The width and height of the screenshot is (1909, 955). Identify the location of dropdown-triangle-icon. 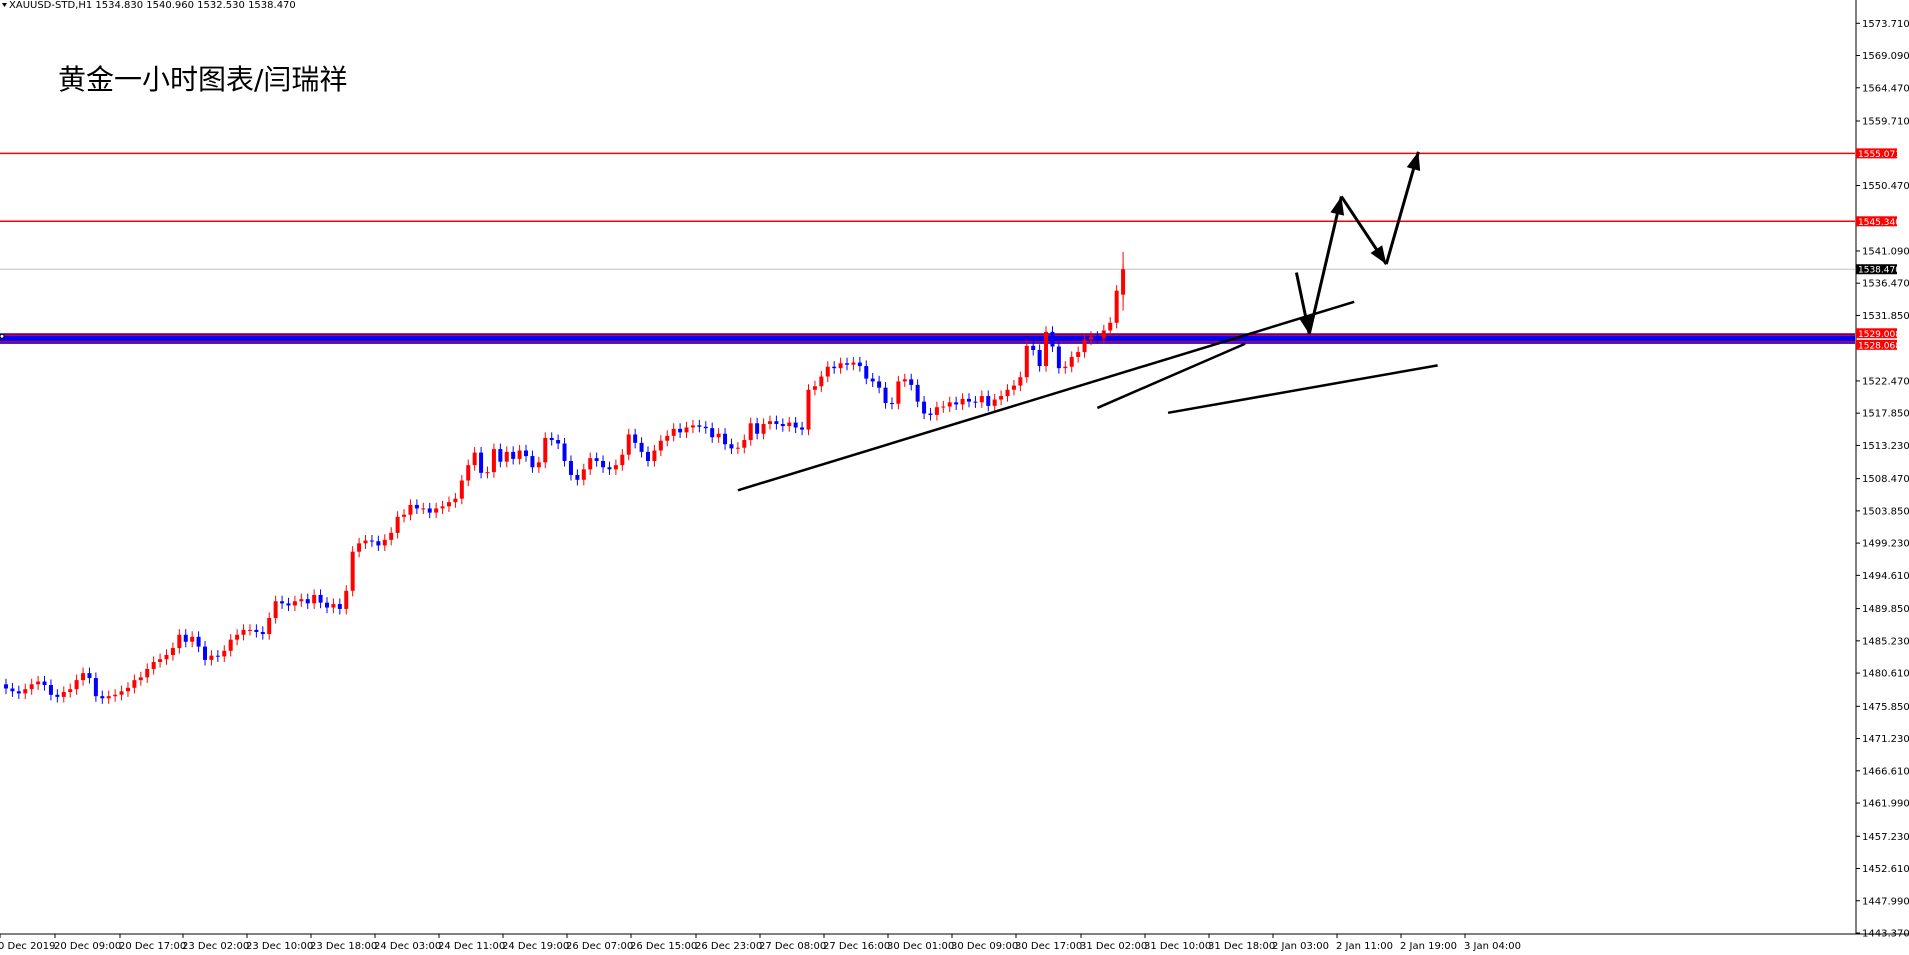
(4, 5).